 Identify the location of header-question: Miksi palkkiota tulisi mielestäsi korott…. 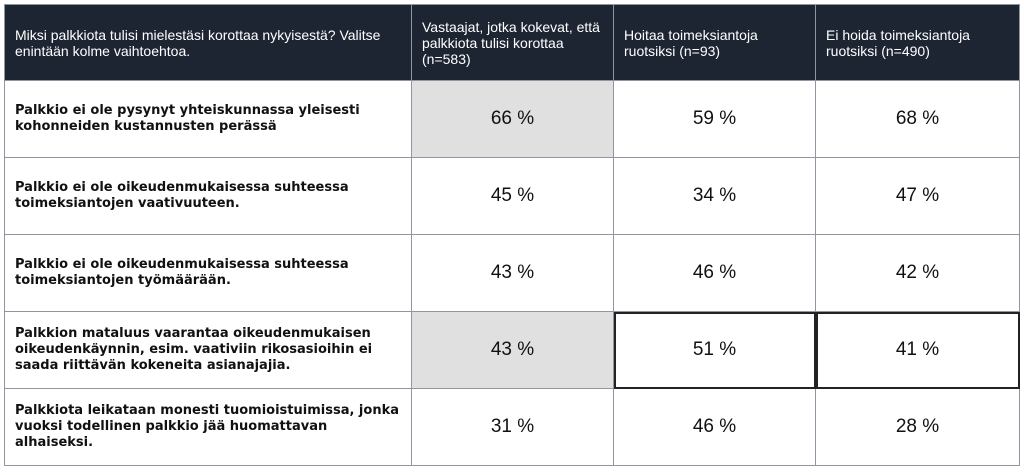
(208, 42).